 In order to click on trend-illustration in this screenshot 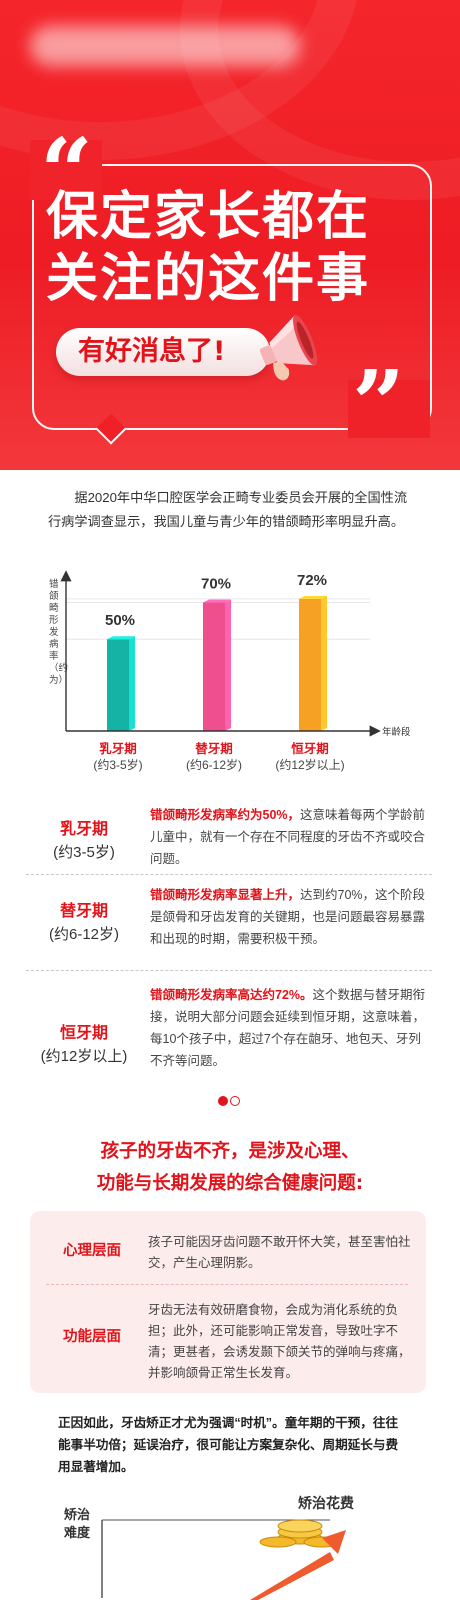, I will do `click(223, 1559)`.